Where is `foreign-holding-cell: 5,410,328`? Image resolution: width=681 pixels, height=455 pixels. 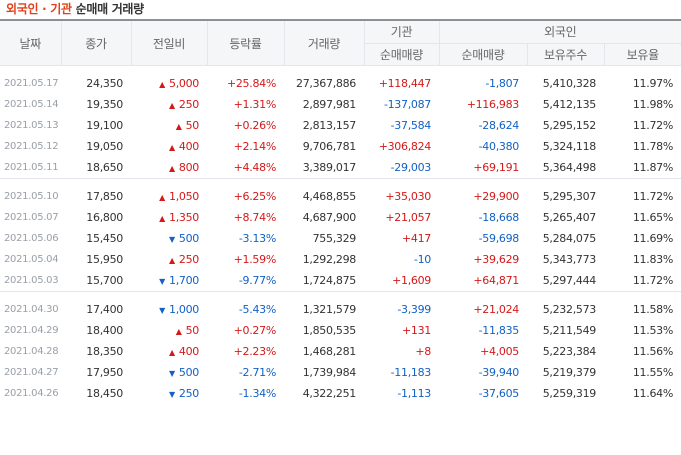 foreign-holding-cell: 5,410,328 is located at coordinates (569, 83).